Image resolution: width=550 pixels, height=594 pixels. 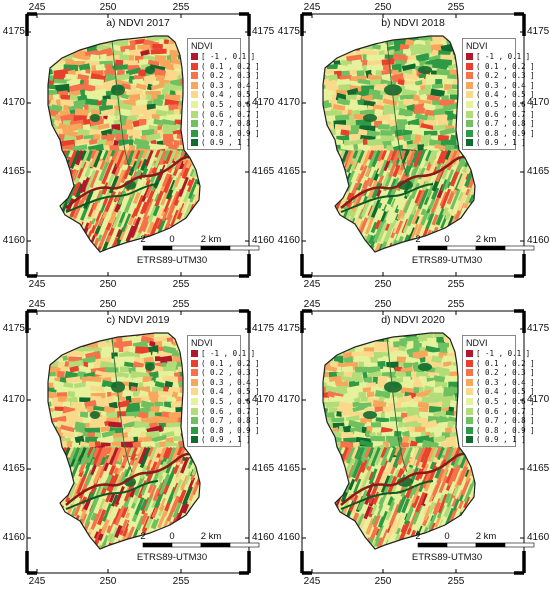 I want to click on y-tick-label-left: 4165, so click(x=288, y=171).